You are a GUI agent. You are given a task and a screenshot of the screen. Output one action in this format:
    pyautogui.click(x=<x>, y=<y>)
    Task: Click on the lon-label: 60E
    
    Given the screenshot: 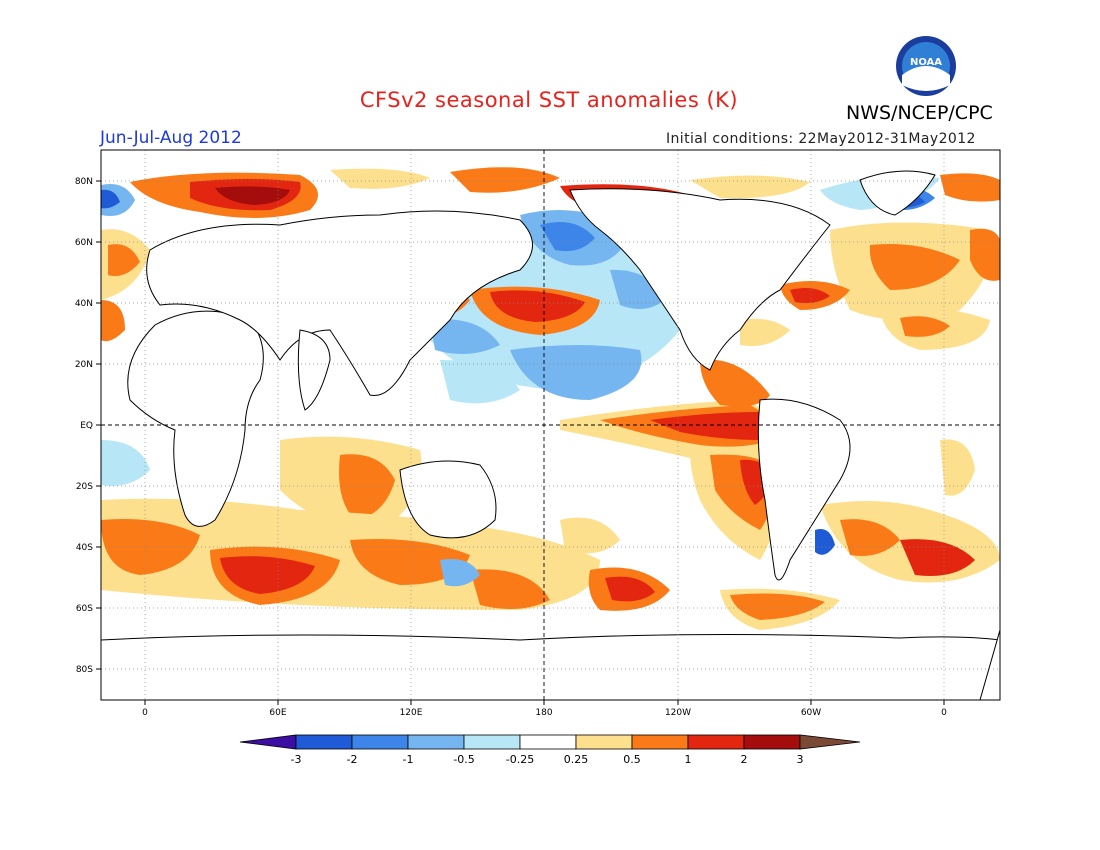 What is the action you would take?
    pyautogui.click(x=277, y=713)
    